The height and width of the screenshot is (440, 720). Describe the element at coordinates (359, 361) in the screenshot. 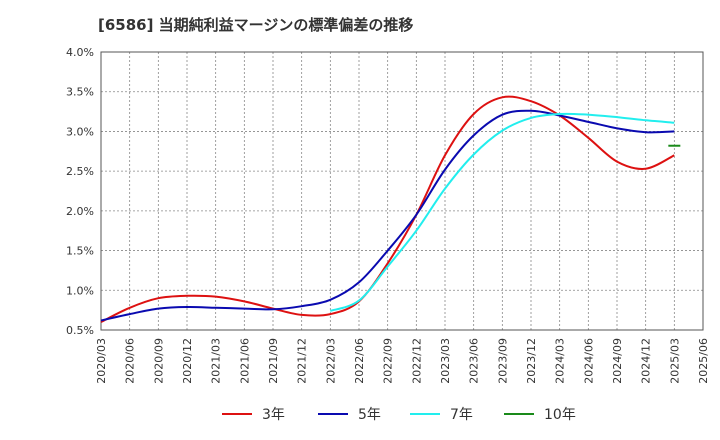

I see `x-tick-label: 2022/06` at that location.